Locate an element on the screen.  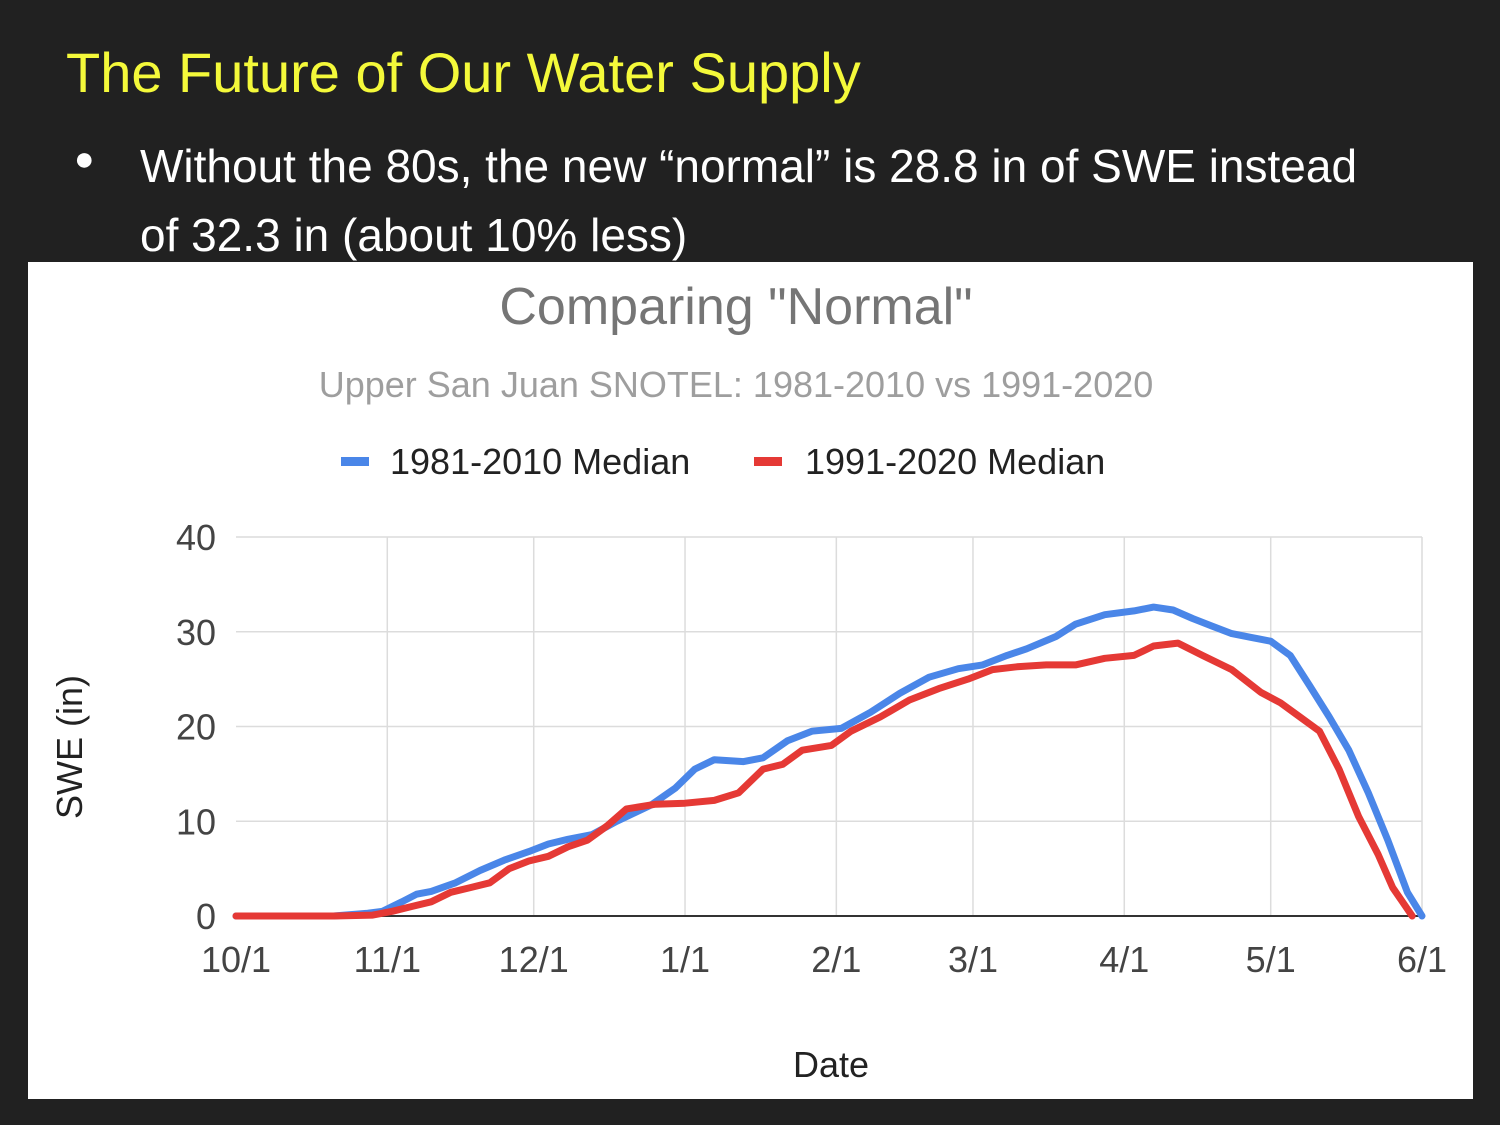
y-tick-10: 10 is located at coordinates (196, 821).